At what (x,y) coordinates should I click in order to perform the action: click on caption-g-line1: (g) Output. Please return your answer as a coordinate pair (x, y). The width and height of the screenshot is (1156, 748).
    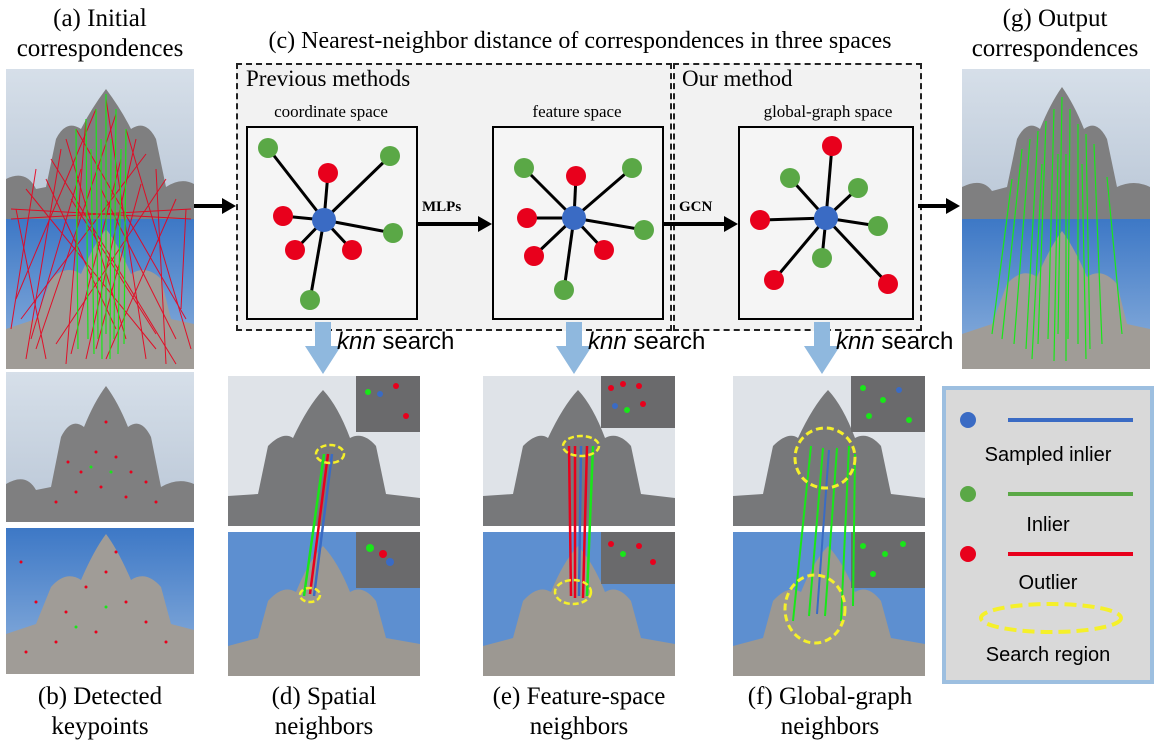
    Looking at the image, I should click on (1055, 18).